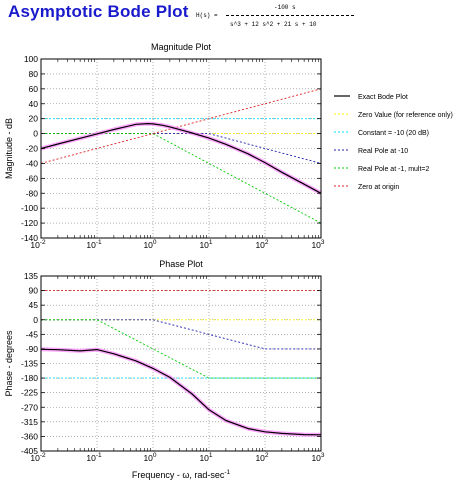 The image size is (474, 482). I want to click on legend-label: Exact Bode Plot, so click(383, 97).